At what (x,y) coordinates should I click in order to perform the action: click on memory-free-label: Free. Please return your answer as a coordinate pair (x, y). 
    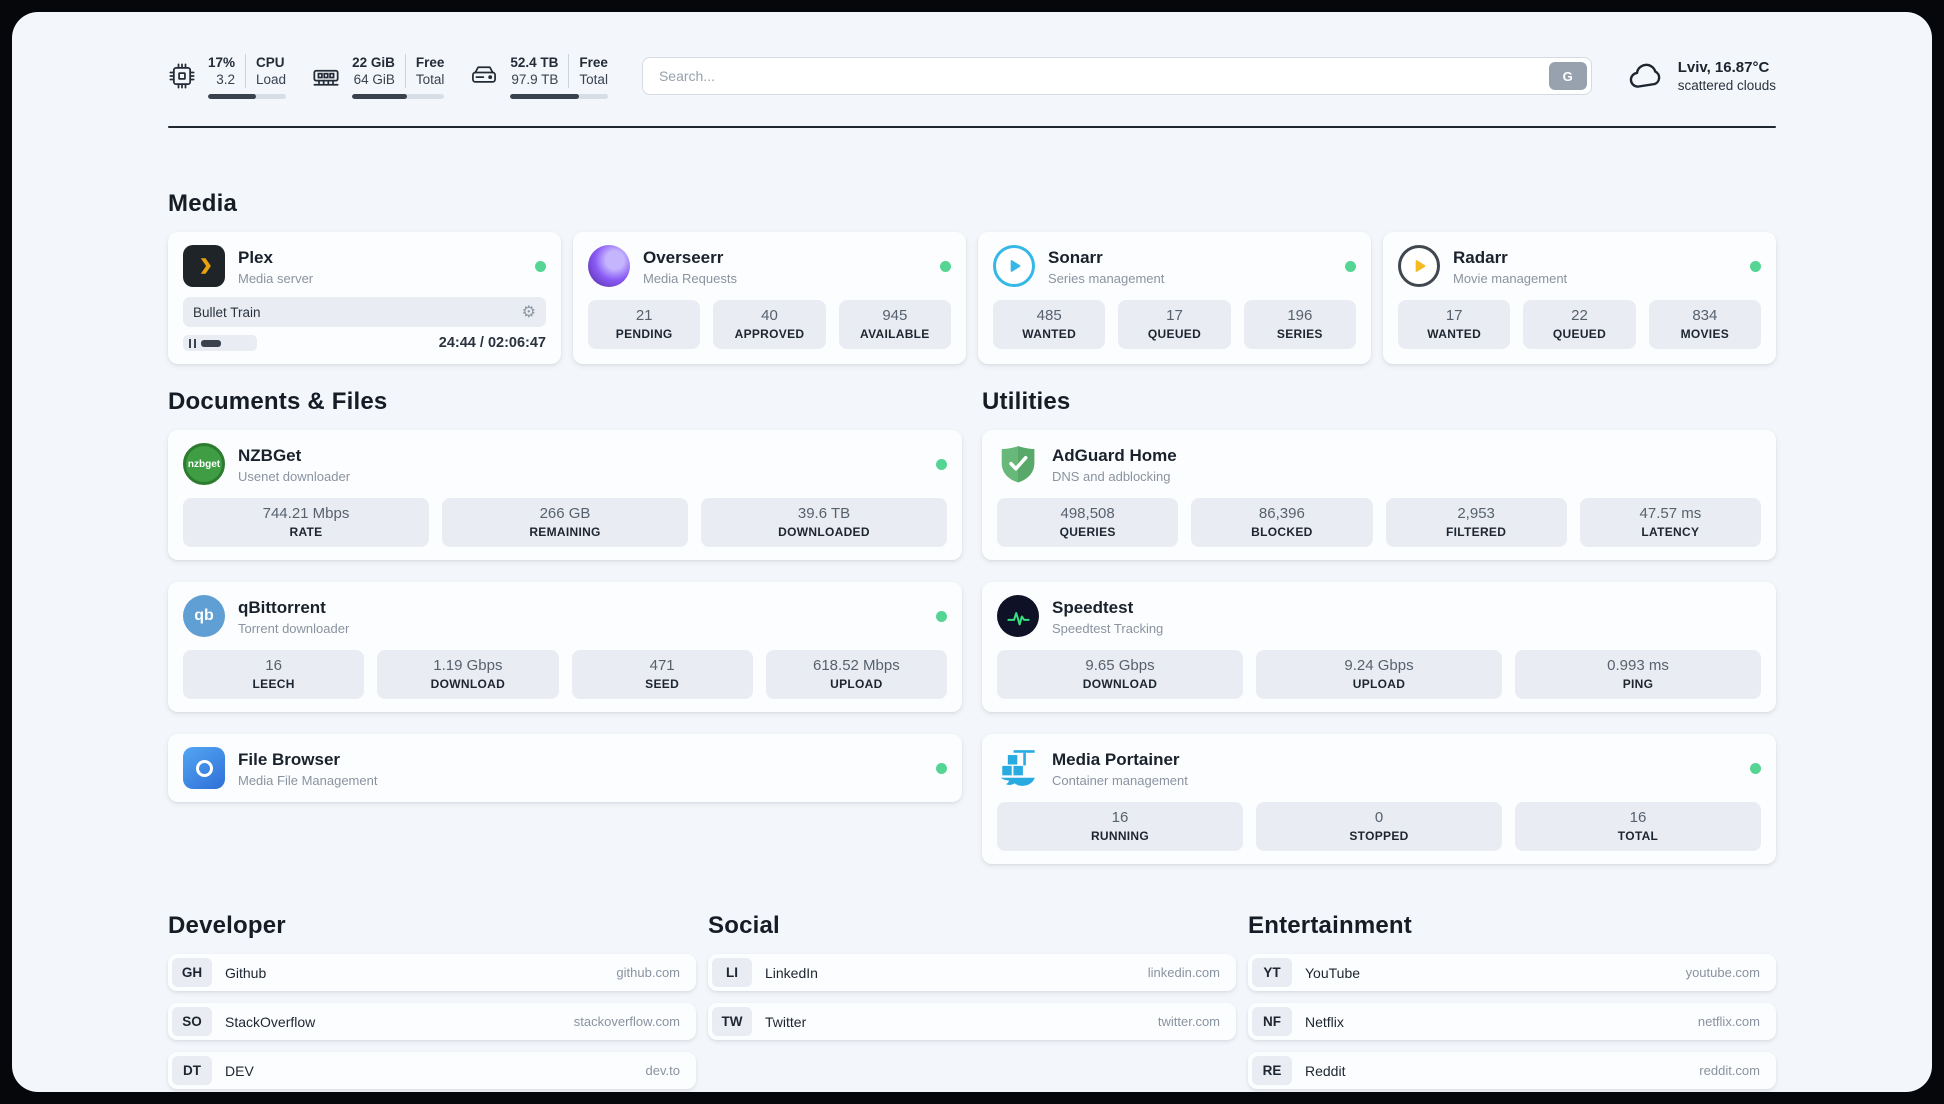
    Looking at the image, I should click on (430, 62).